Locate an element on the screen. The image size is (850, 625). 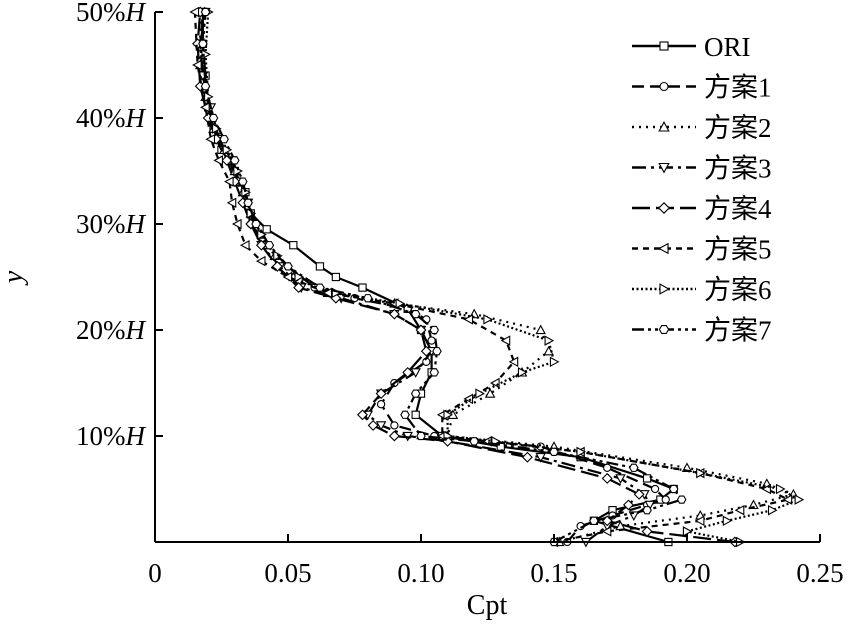
y-tick-label: 10%H is located at coordinates (111, 436).